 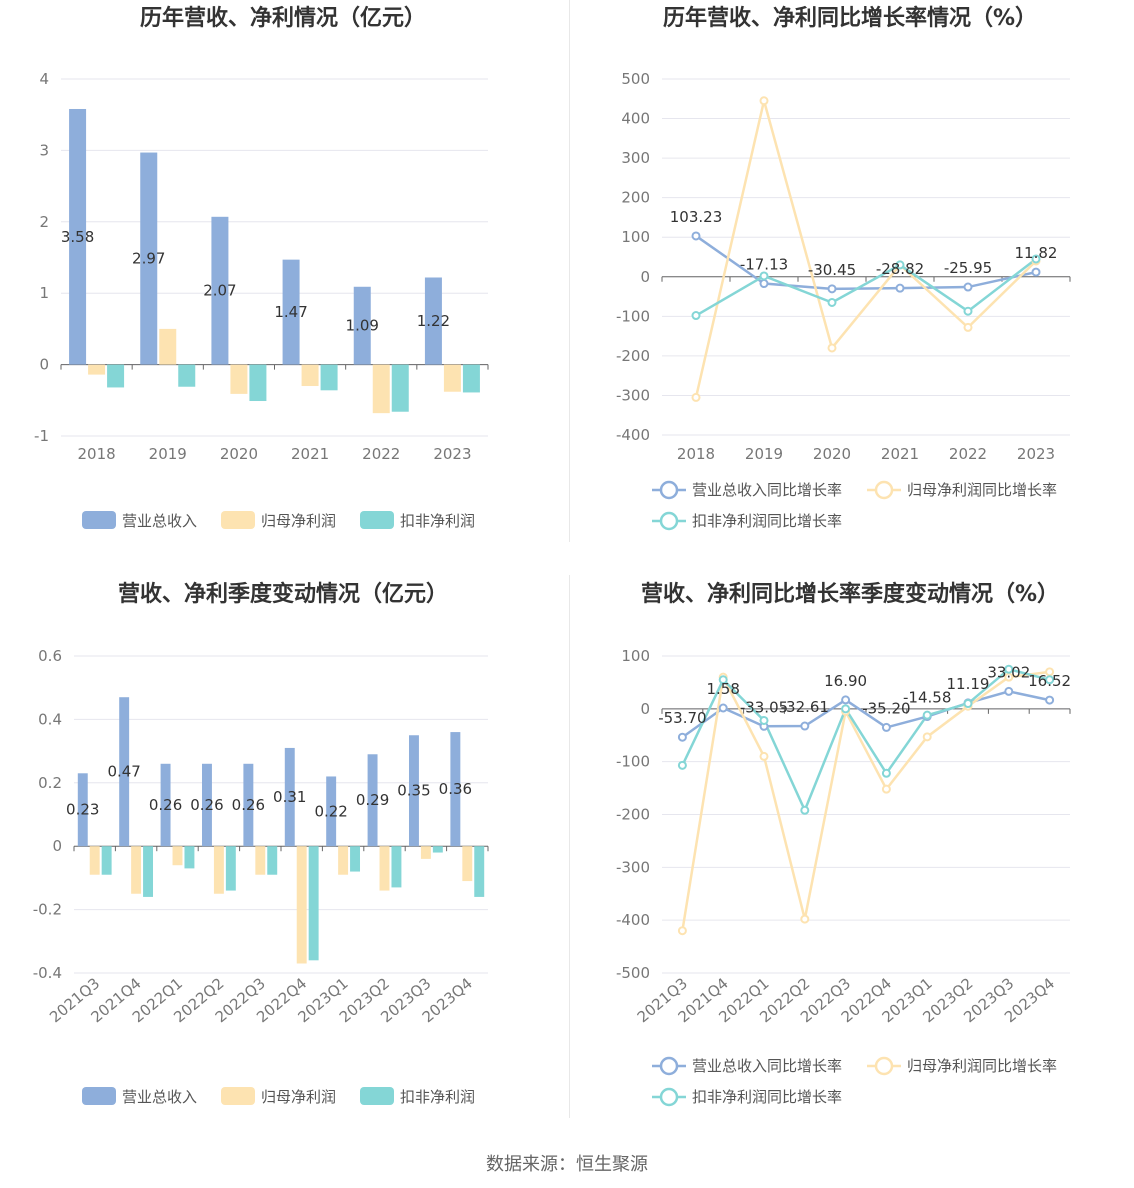 What do you see at coordinates (1036, 253) in the screenshot?
I see `data-label: 11.82` at bounding box center [1036, 253].